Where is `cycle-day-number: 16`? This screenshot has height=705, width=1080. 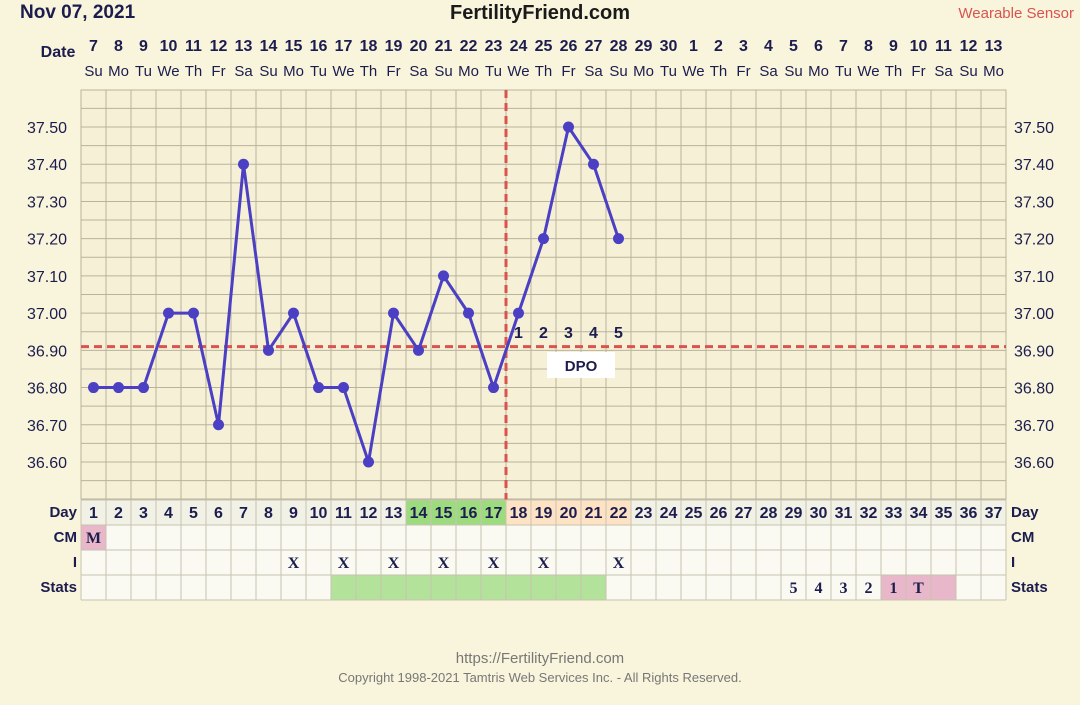 cycle-day-number: 16 is located at coordinates (469, 513).